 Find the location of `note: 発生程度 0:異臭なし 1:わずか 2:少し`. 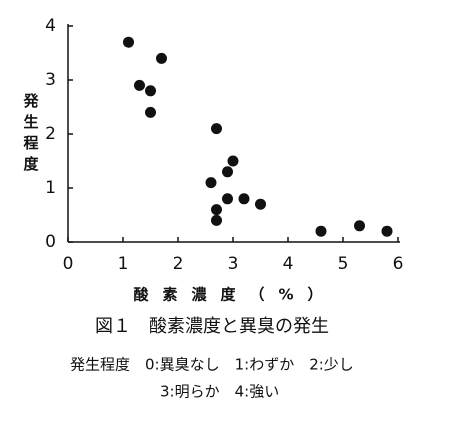

note: 発生程度 0:異臭なし 1:わずか 2:少し is located at coordinates (212, 365).